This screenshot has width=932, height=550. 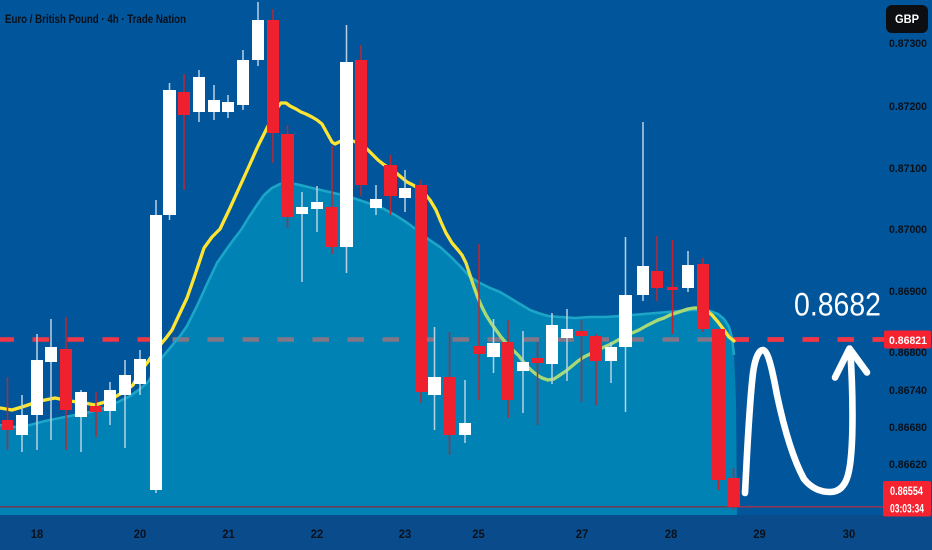 What do you see at coordinates (908, 465) in the screenshot?
I see `svg-text: 0.86620` at bounding box center [908, 465].